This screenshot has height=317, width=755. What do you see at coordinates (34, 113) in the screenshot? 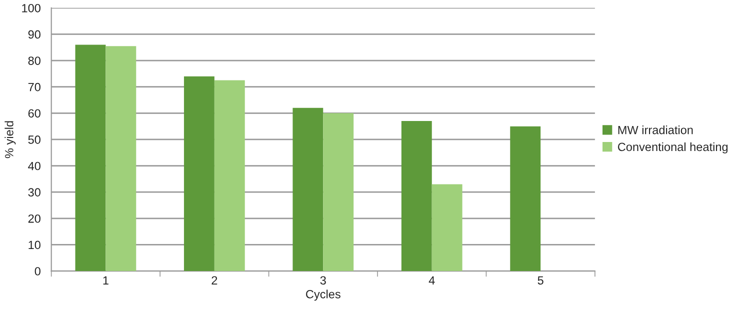
I see `y-tick-label: 60` at bounding box center [34, 113].